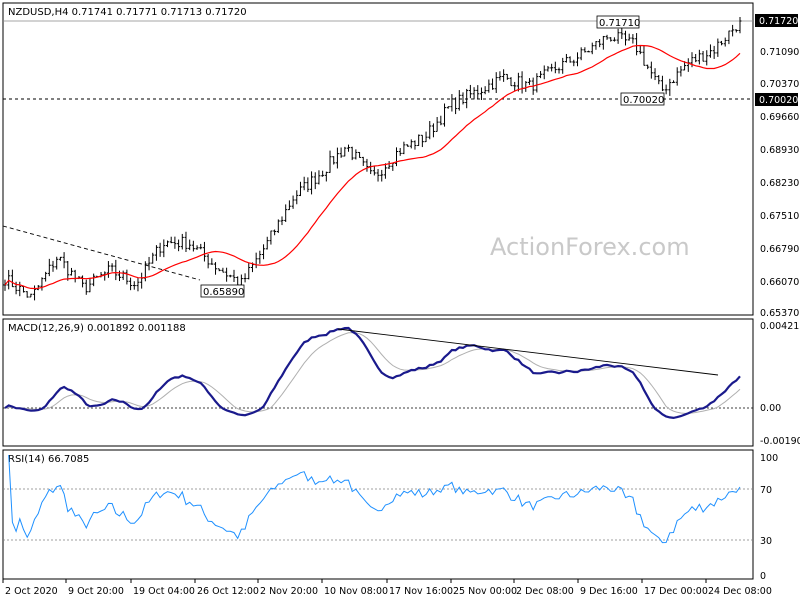 This screenshot has height=600, width=800. Describe the element at coordinates (769, 517) in the screenshot. I see `rsi-axis: 100 70 30 0` at that location.